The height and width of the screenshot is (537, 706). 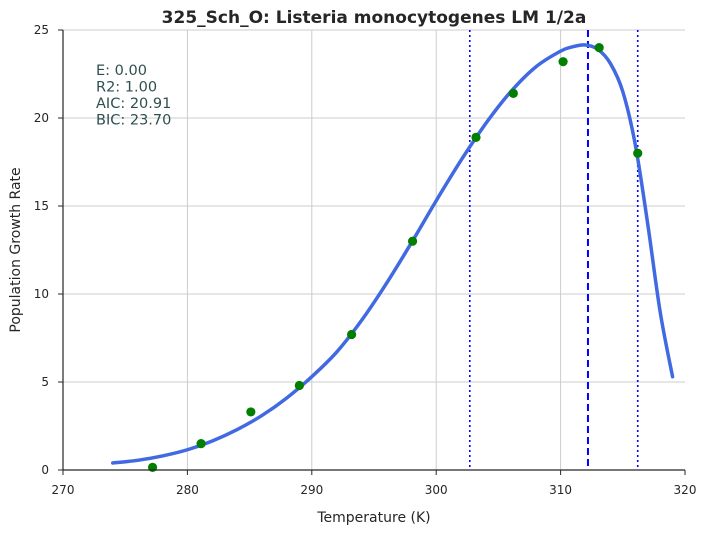 I want to click on x-axis-label: Temperature (K), so click(x=373, y=518).